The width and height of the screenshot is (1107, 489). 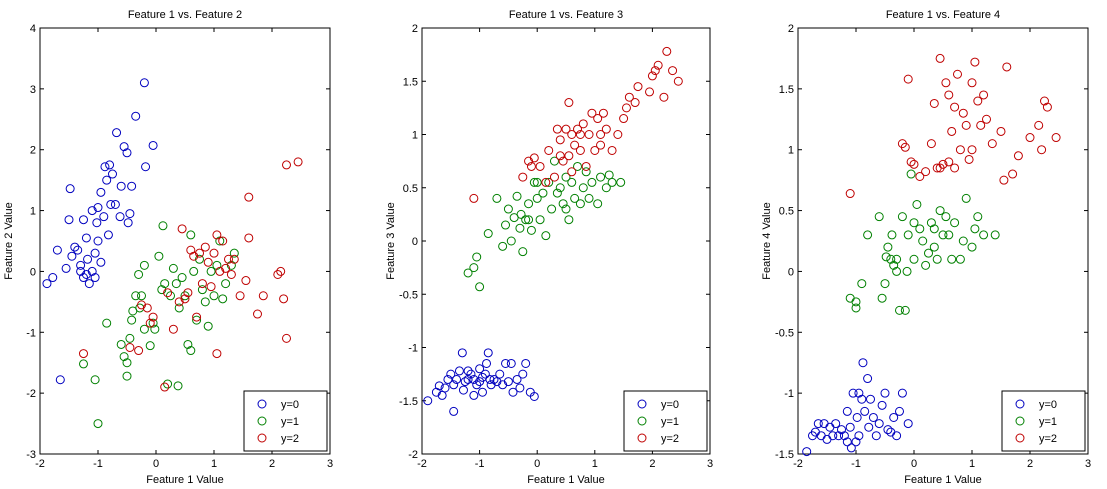 I want to click on legend: y=0 y=1 y=2, so click(x=1043, y=421).